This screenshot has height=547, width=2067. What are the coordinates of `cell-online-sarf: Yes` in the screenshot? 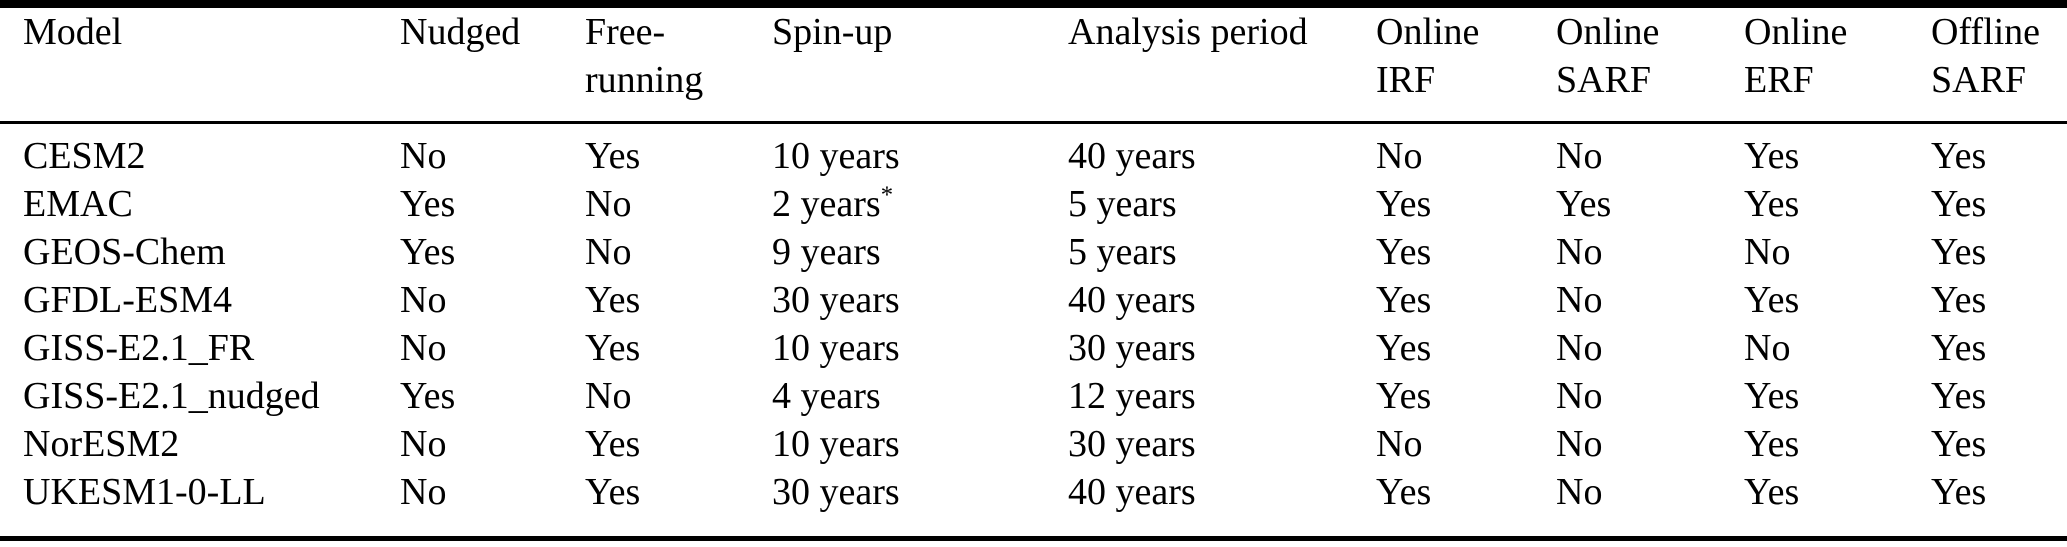 It's located at (1584, 203).